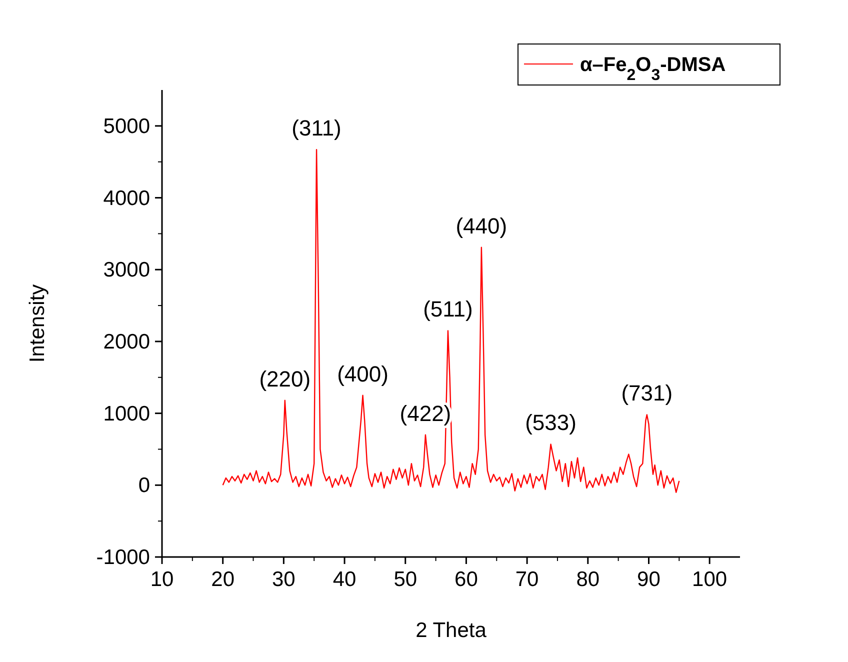  What do you see at coordinates (144, 486) in the screenshot?
I see `y-tick-label: 0` at bounding box center [144, 486].